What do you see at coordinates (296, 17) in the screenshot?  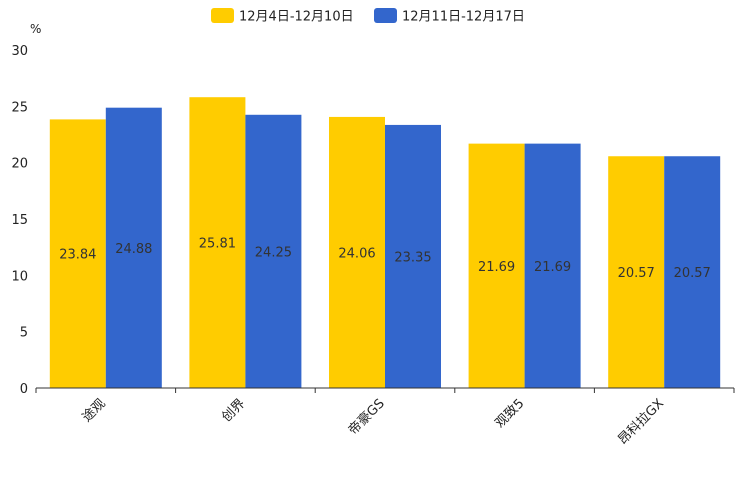 I see `legend-label-series-1: 12月4日-12月10日` at bounding box center [296, 17].